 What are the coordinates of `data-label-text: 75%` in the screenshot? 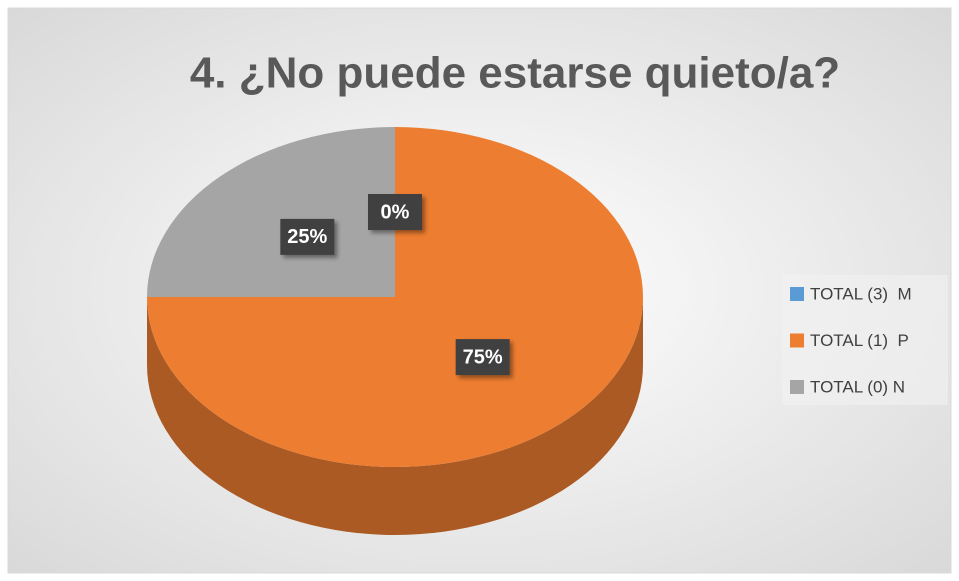 It's located at (483, 357).